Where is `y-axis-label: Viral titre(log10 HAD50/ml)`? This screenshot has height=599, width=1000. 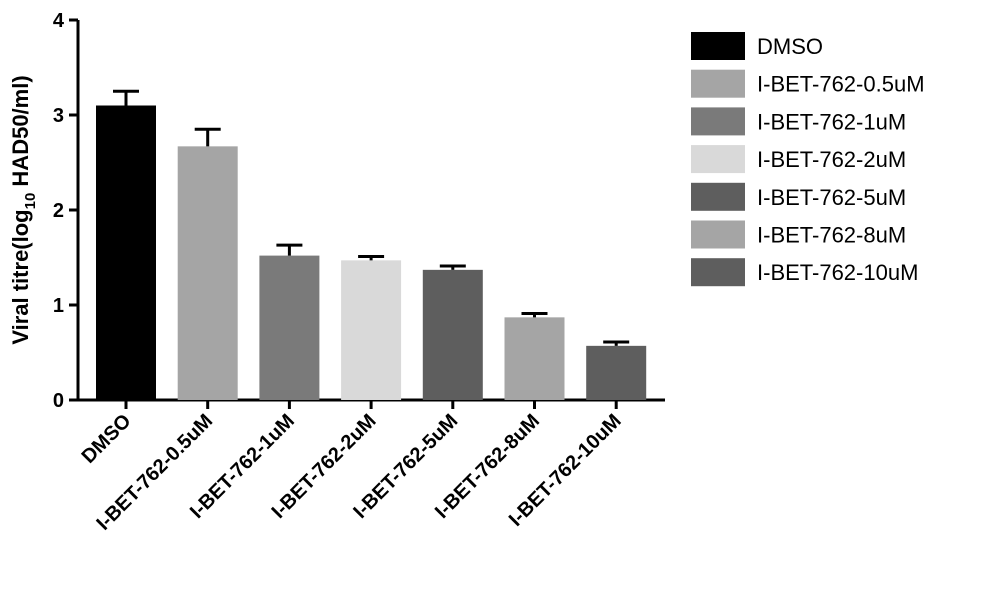
y-axis-label: Viral titre(log10 HAD50/ml) is located at coordinates (23, 209).